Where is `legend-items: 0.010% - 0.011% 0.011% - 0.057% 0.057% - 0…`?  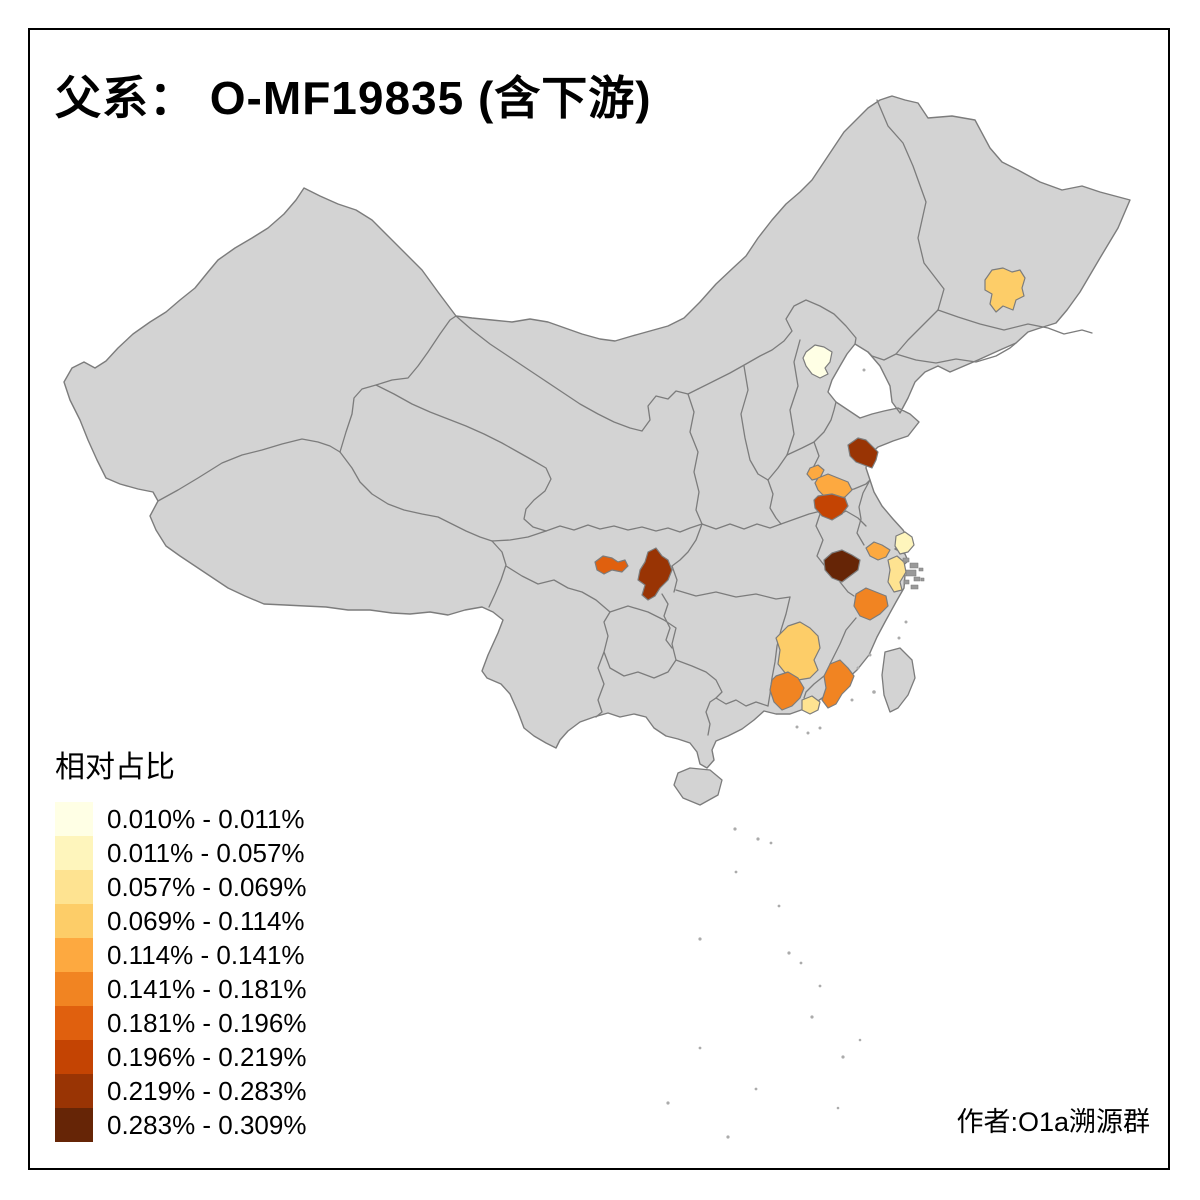 legend-items: 0.010% - 0.011% 0.011% - 0.057% 0.057% - 0… is located at coordinates (220, 972).